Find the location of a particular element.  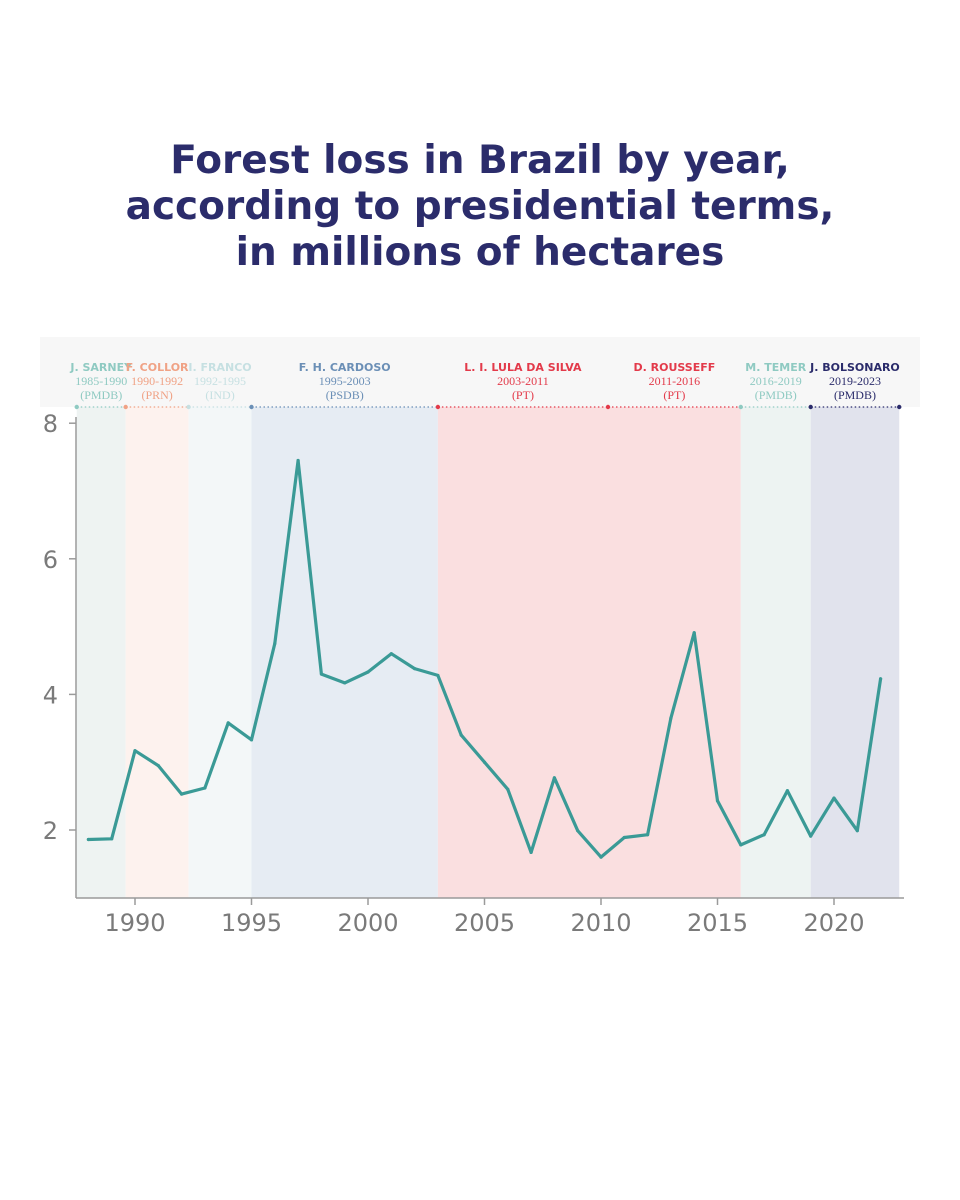

title-line-3: in millions of hectares is located at coordinates (480, 252).